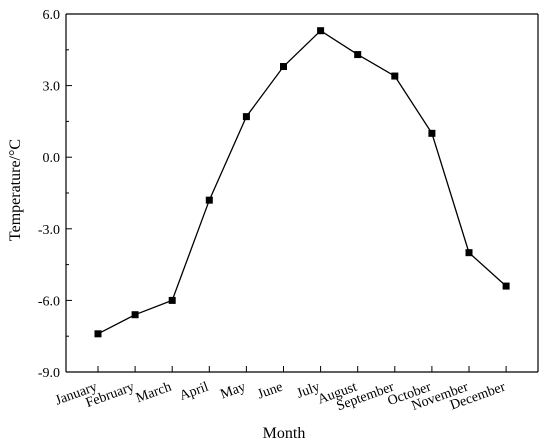 This screenshot has width=550, height=446. Describe the element at coordinates (270, 391) in the screenshot. I see `x-tick-label: June` at that location.